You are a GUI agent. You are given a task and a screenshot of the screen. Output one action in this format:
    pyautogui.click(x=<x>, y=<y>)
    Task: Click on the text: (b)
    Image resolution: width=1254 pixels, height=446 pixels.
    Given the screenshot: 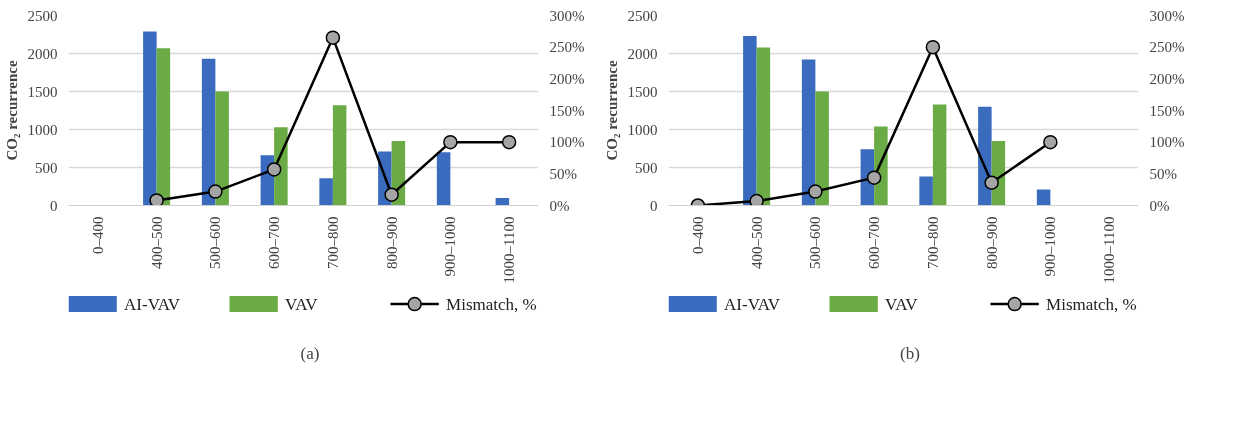 What is the action you would take?
    pyautogui.click(x=910, y=353)
    